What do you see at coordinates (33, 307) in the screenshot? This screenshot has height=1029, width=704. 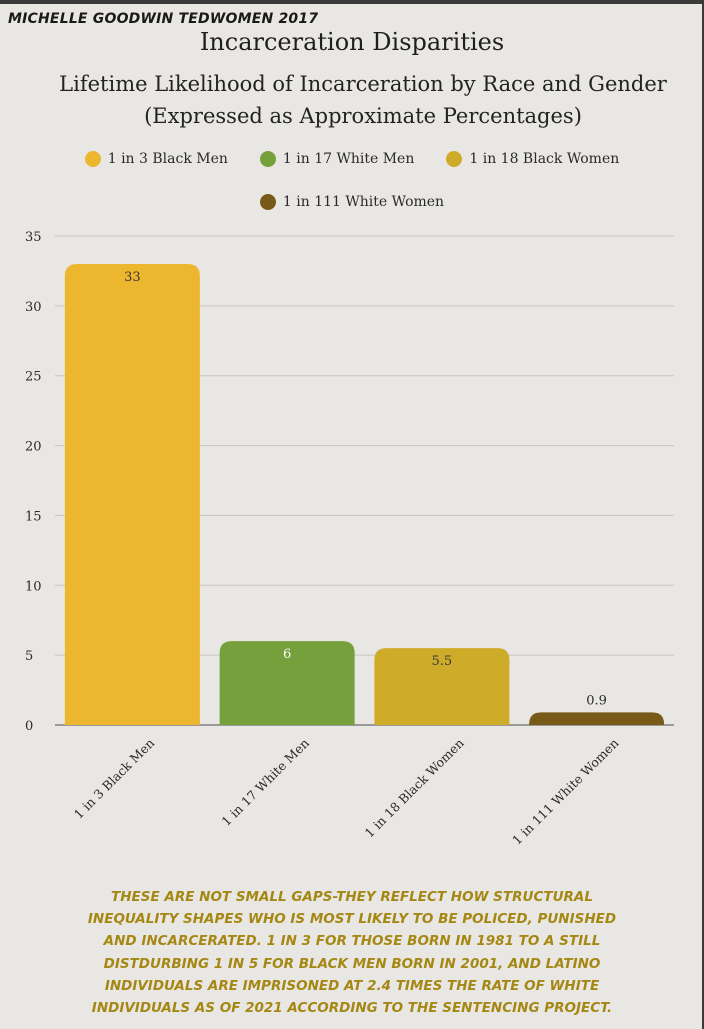 I see `y-tick-label: 30` at bounding box center [33, 307].